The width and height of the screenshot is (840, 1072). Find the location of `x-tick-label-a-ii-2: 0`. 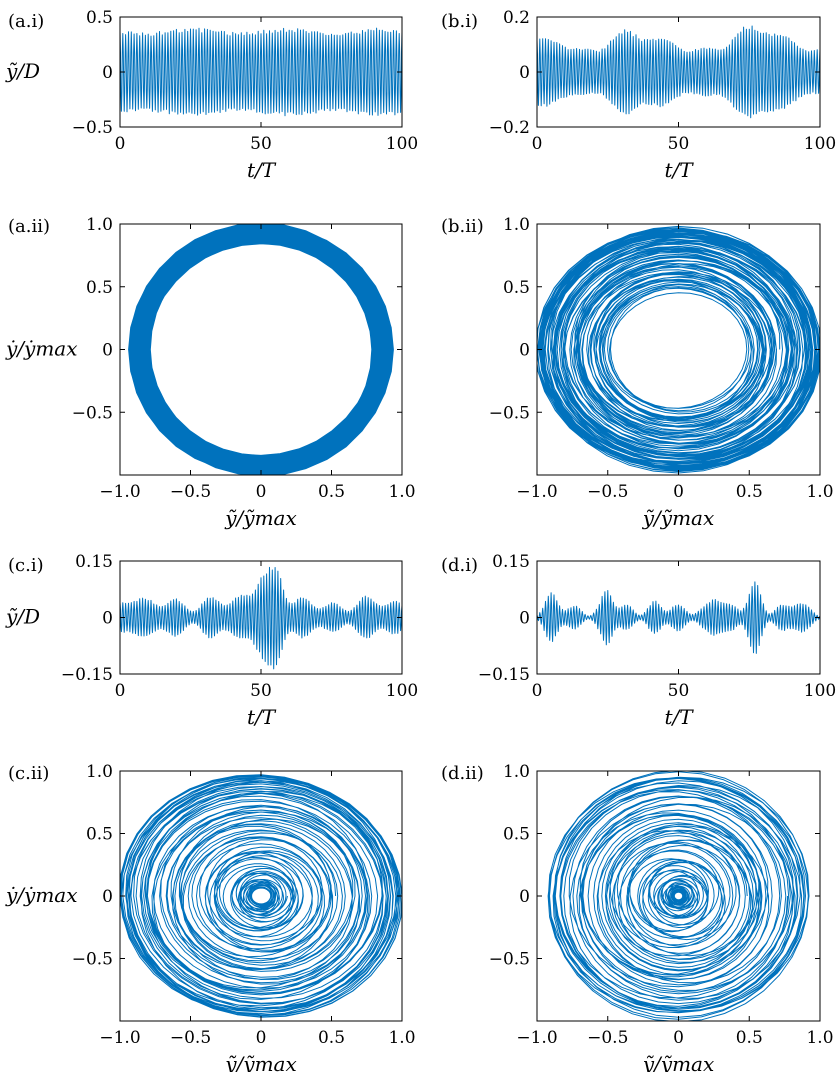

x-tick-label-a-ii-2: 0 is located at coordinates (261, 492).